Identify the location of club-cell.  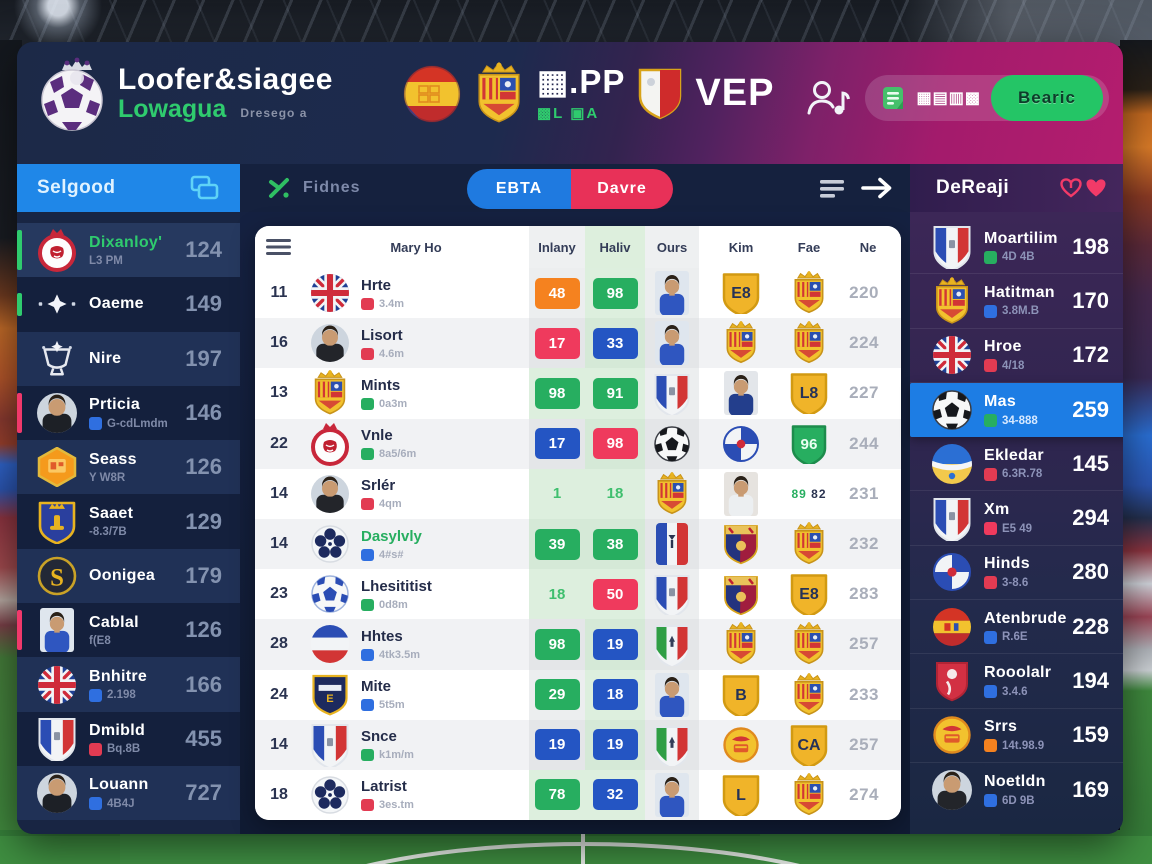
(672, 544).